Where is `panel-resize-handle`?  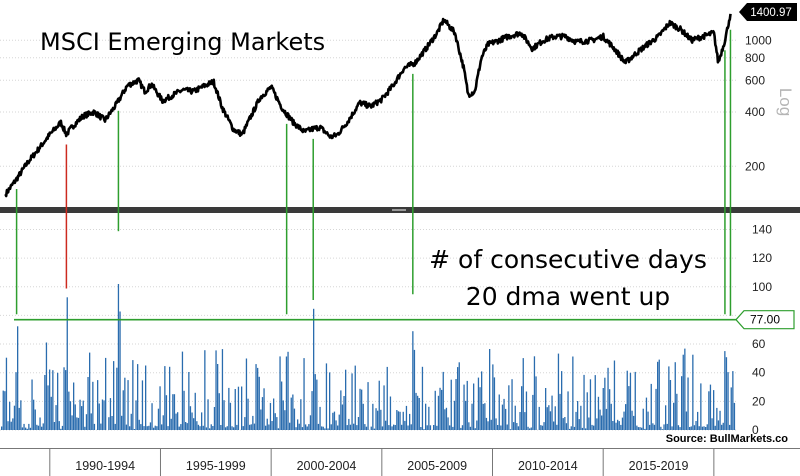
panel-resize-handle is located at coordinates (399, 210).